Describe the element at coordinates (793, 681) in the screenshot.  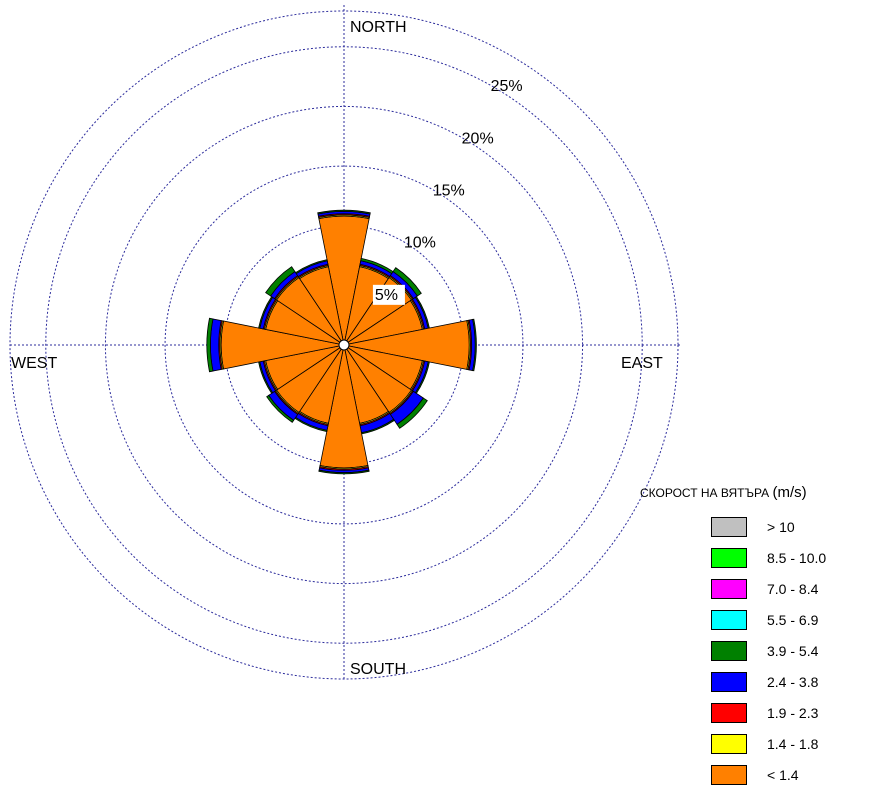
I see `legend-label: 2.4 - 3.8` at that location.